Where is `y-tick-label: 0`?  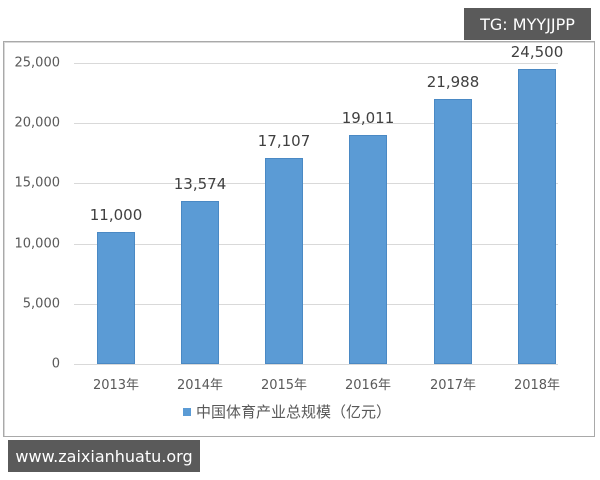 y-tick-label: 0 is located at coordinates (55, 364).